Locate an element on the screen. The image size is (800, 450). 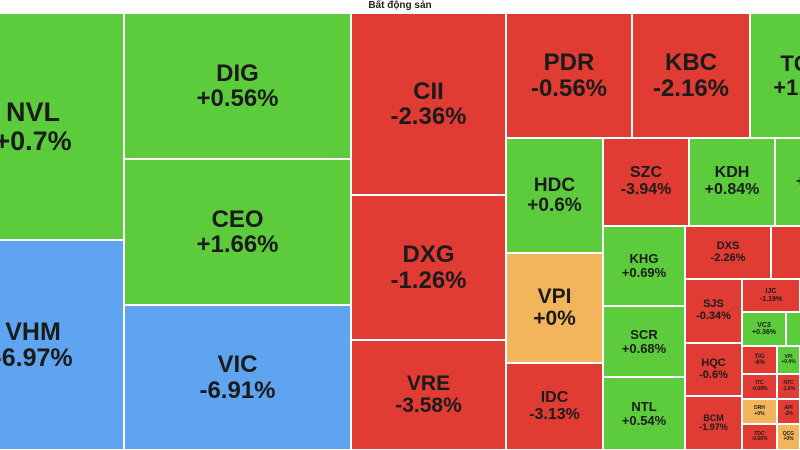
tile-ticker: SCR is located at coordinates (644, 334).